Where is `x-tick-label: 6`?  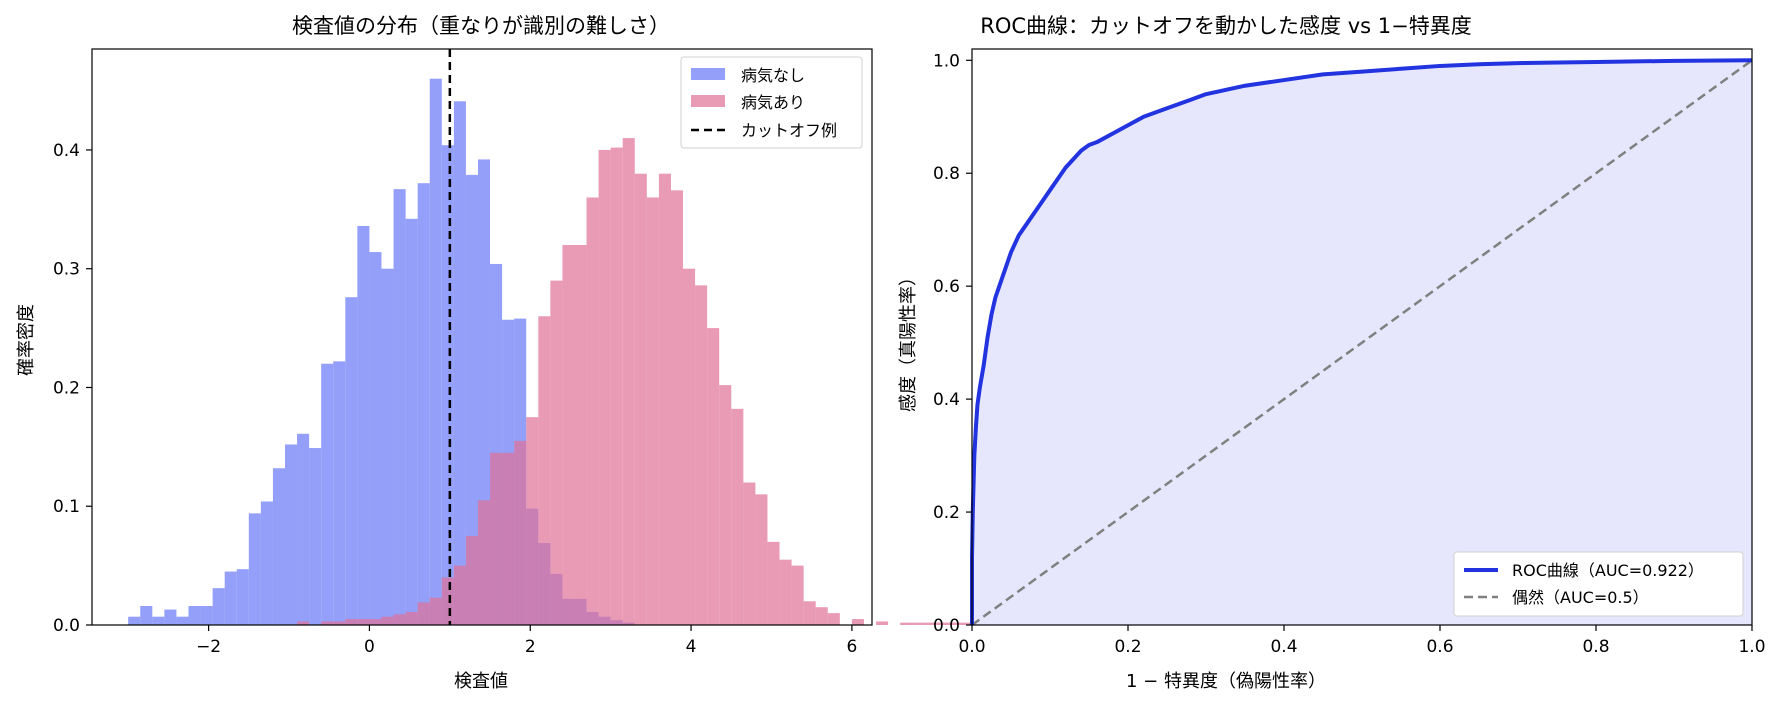
x-tick-label: 6 is located at coordinates (851, 647).